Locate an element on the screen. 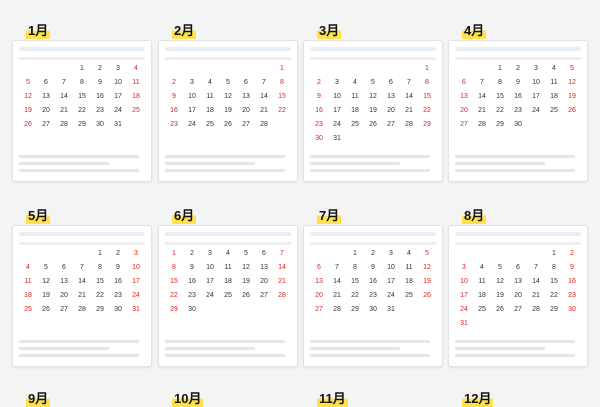 This screenshot has height=407, width=600. month-label: 1月 is located at coordinates (38, 29).